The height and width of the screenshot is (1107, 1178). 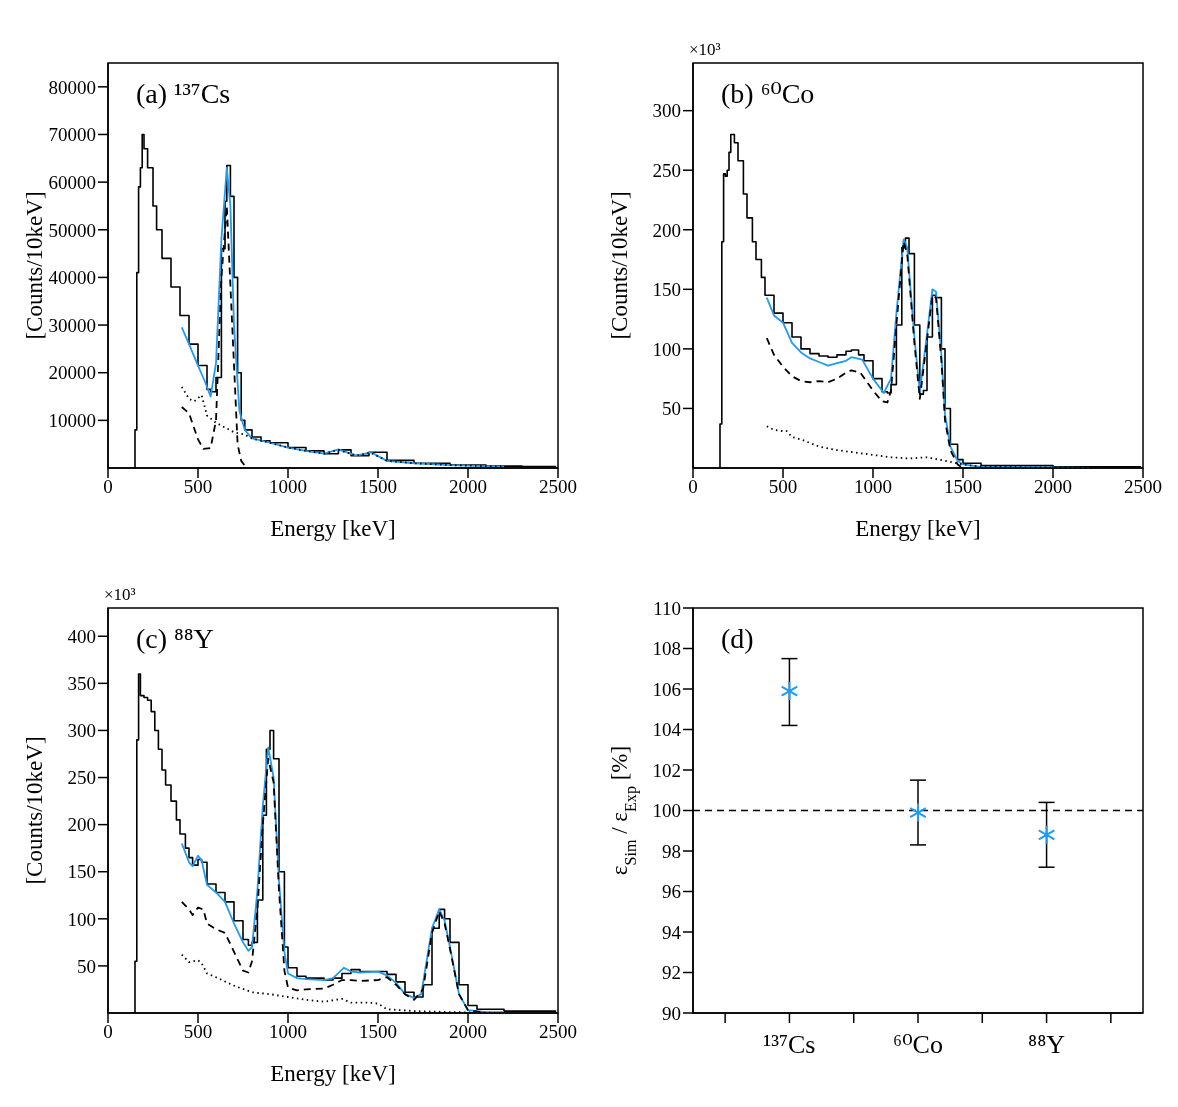 What do you see at coordinates (81, 636) in the screenshot?
I see `y-tick-label: 400` at bounding box center [81, 636].